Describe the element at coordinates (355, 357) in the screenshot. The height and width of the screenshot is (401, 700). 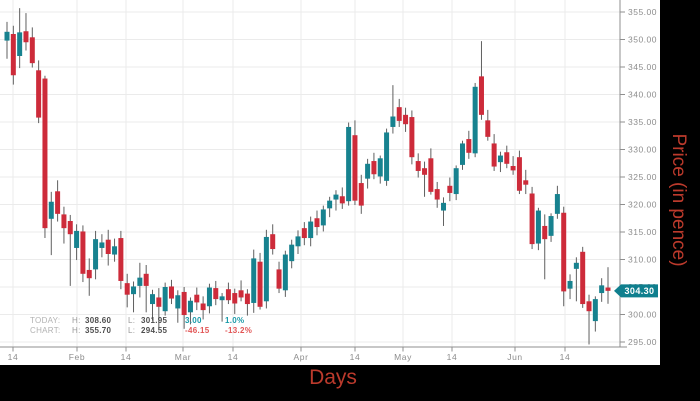
I see `x-tick-label: 14` at that location.